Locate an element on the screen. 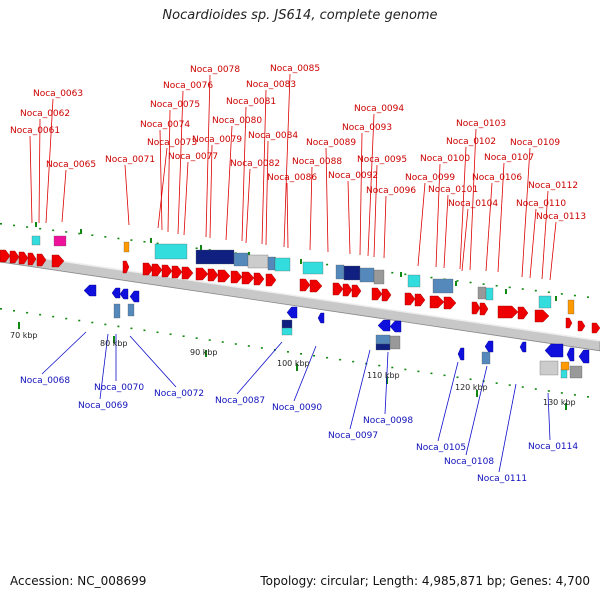  forward-gene-label: Noca_0075 is located at coordinates (175, 105).